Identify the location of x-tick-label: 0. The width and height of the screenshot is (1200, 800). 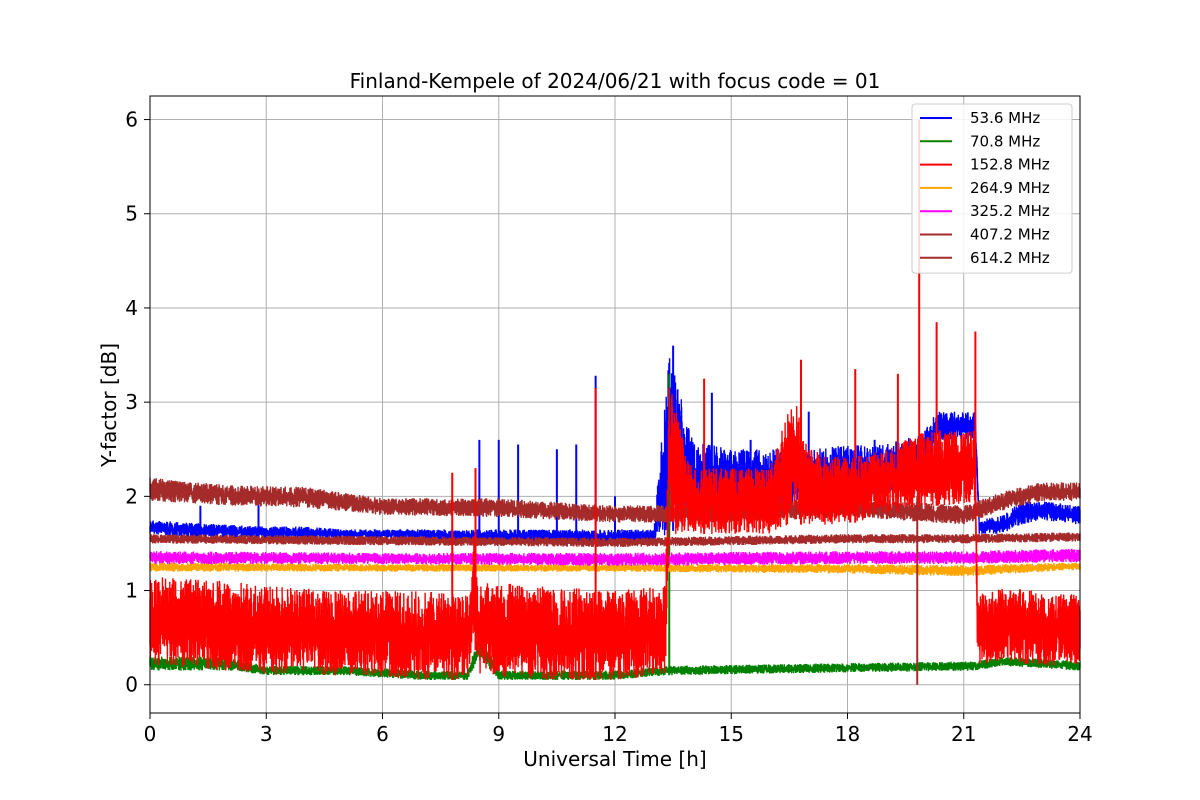
(150, 734).